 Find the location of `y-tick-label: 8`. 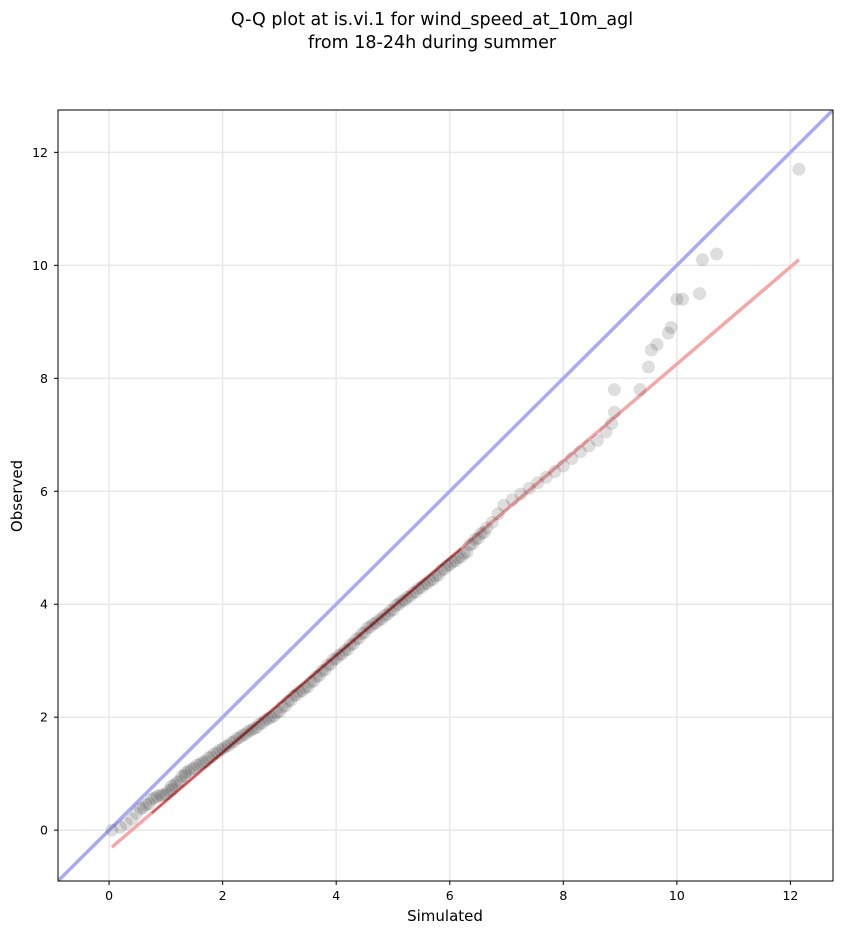

y-tick-label: 8 is located at coordinates (44, 378).